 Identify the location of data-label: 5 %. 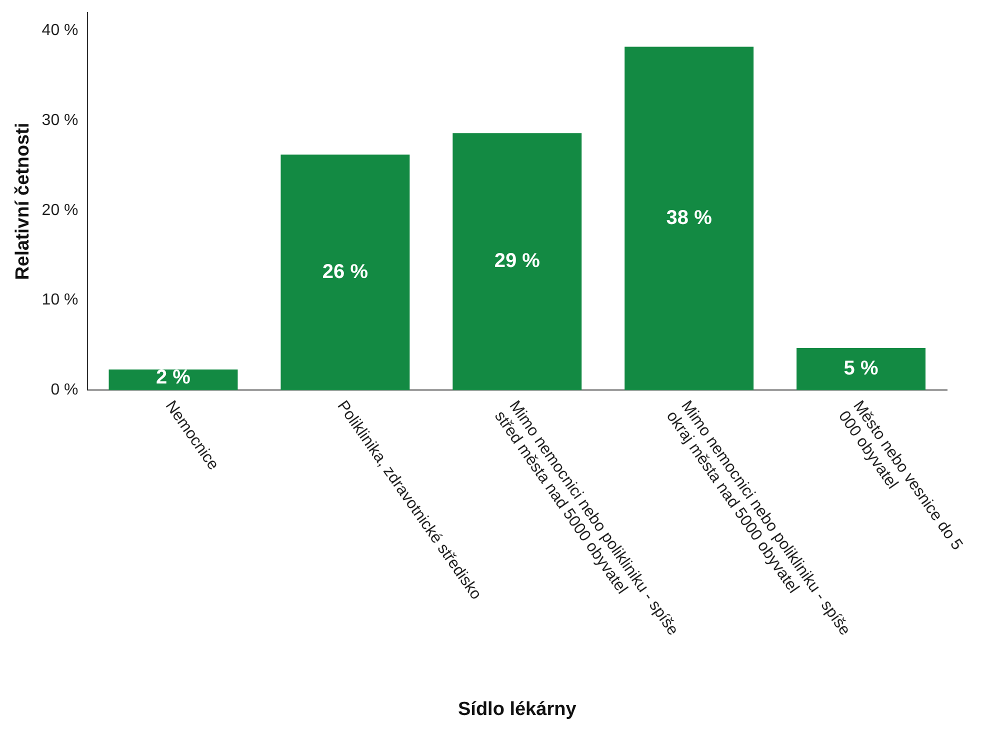
(861, 369).